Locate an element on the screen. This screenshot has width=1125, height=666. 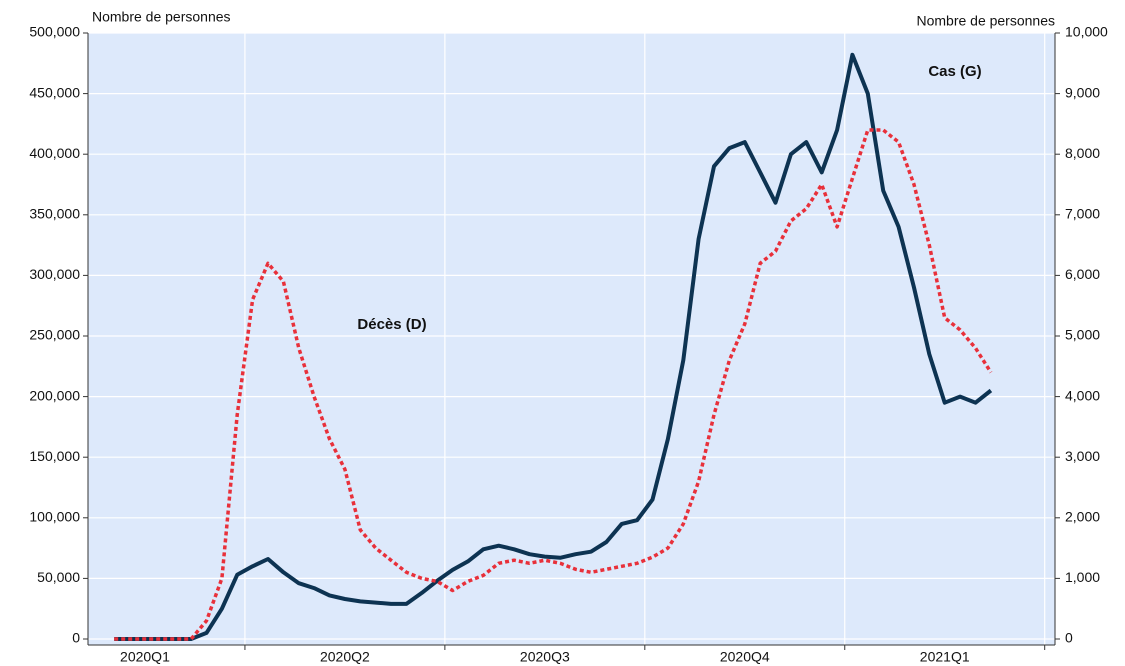
y-tick-label: 300,000 is located at coordinates (54, 274).